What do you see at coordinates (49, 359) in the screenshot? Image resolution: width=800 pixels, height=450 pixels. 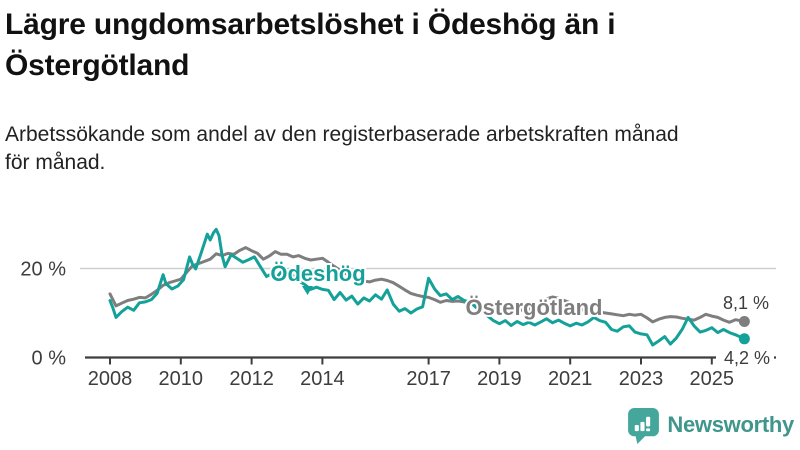 I see `y-tick-label-0: 0 %` at bounding box center [49, 359].